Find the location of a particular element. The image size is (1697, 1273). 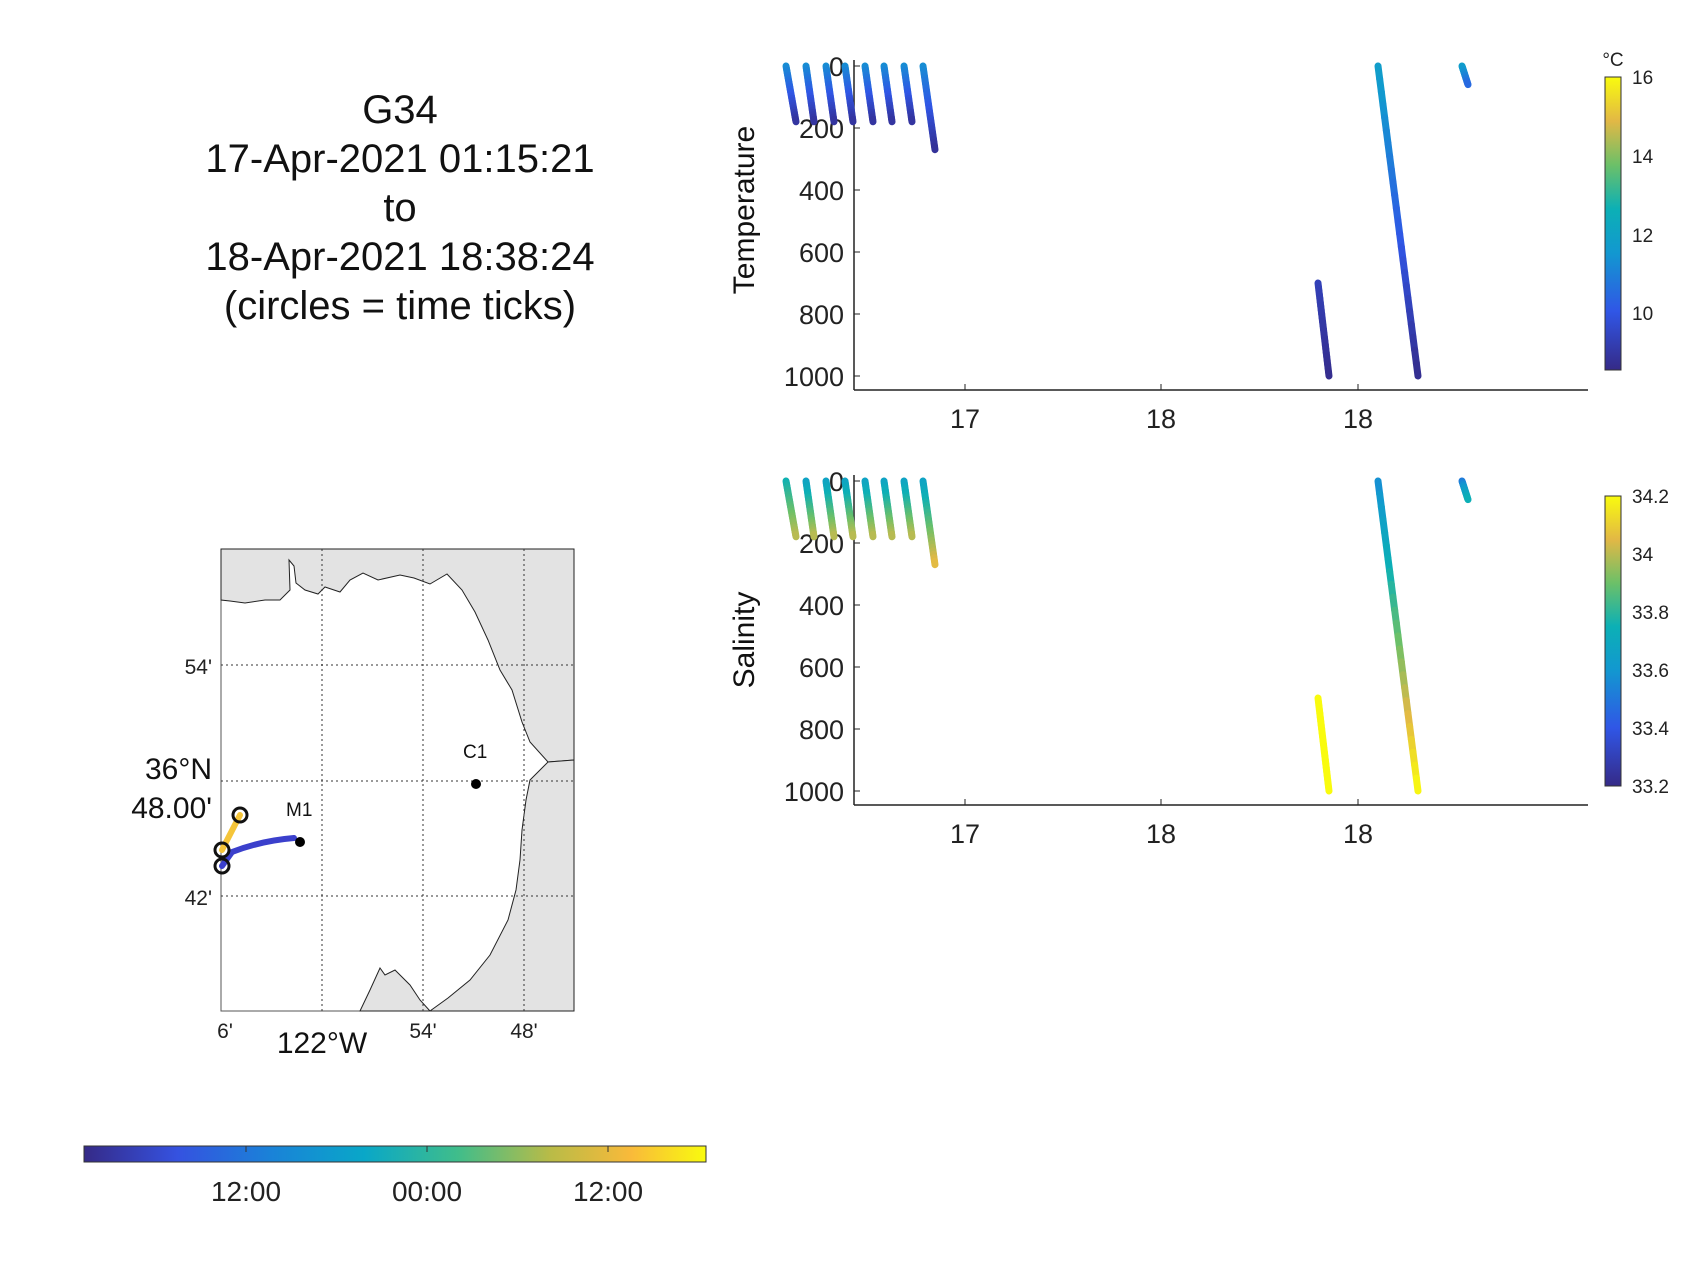

station-m1-label: M1 is located at coordinates (299, 810).